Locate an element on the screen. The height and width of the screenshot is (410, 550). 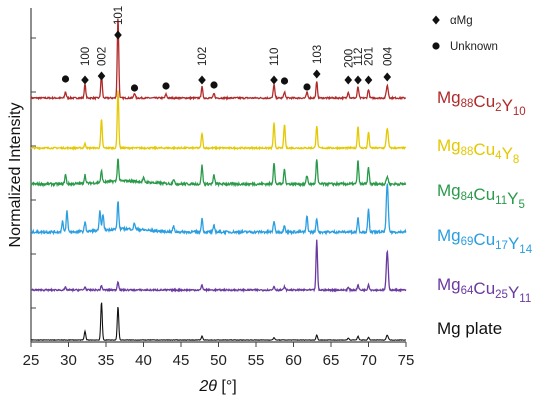
series-label-5: Mg64Cu25Y11 is located at coordinates (484, 290).